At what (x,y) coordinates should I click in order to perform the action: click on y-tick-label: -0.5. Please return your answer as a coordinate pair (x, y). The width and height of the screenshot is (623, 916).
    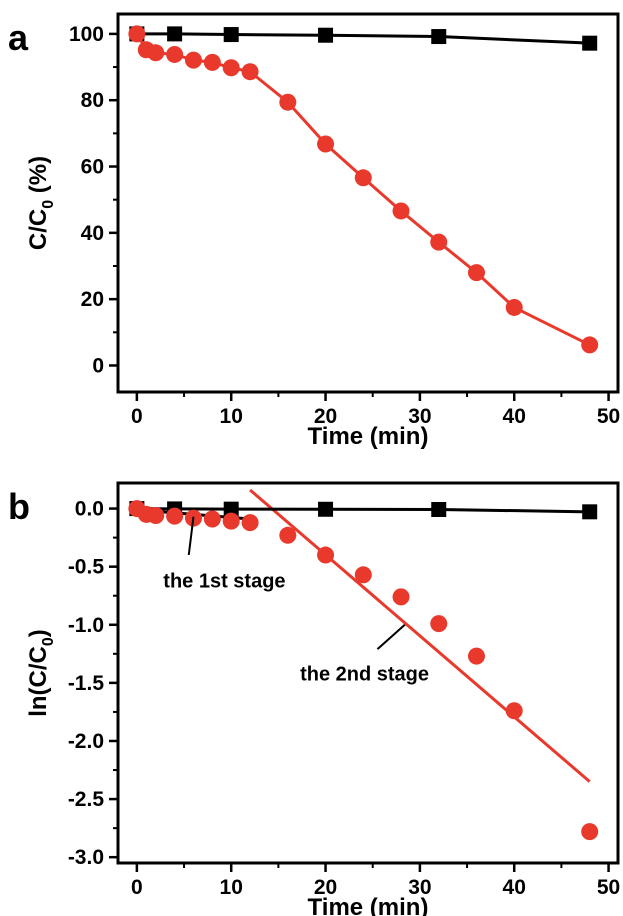
    Looking at the image, I should click on (86, 567).